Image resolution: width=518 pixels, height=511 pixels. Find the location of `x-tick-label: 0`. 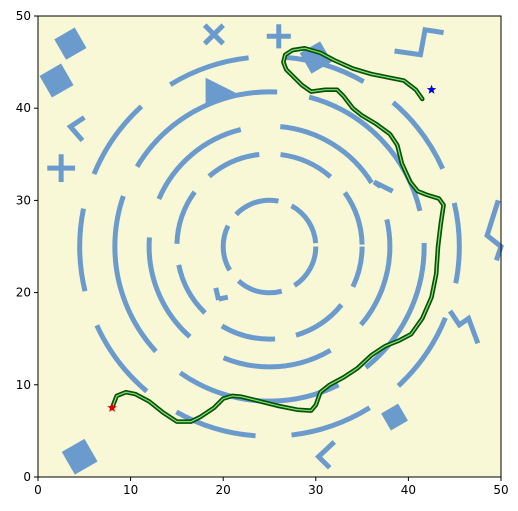

x-tick-label: 0 is located at coordinates (38, 490).